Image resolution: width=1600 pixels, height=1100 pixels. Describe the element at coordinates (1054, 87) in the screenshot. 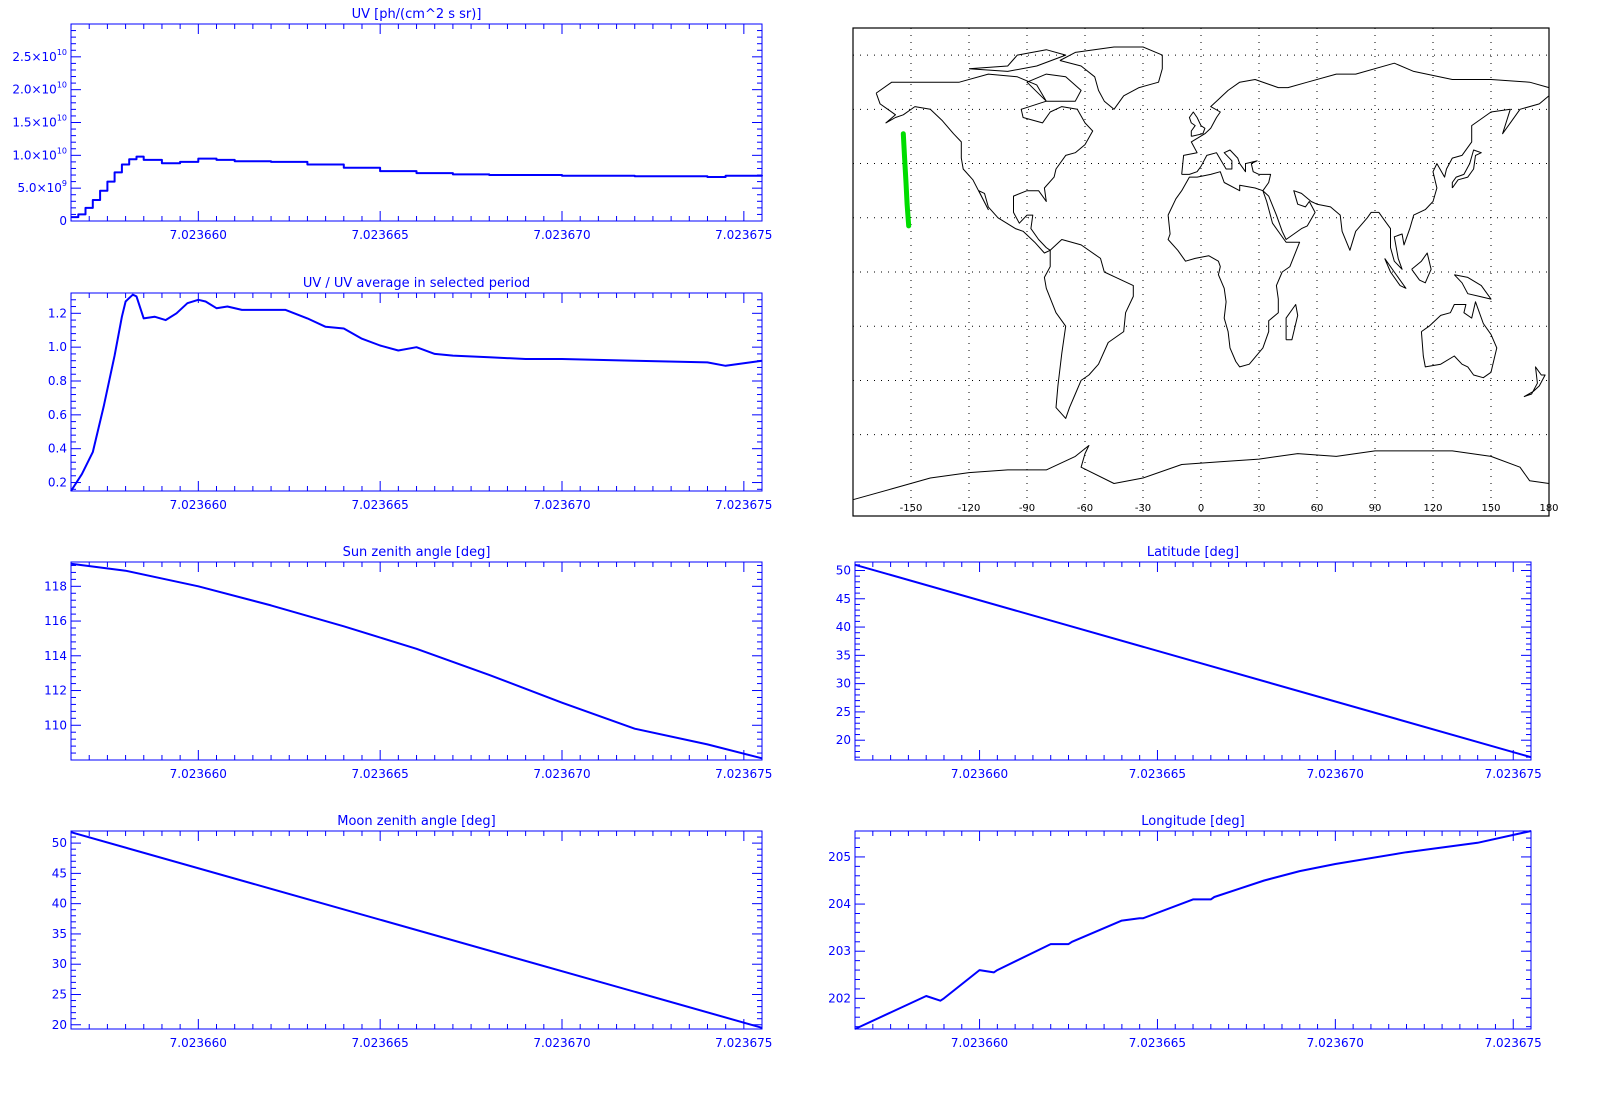

I see `coastline-baffin` at that location.